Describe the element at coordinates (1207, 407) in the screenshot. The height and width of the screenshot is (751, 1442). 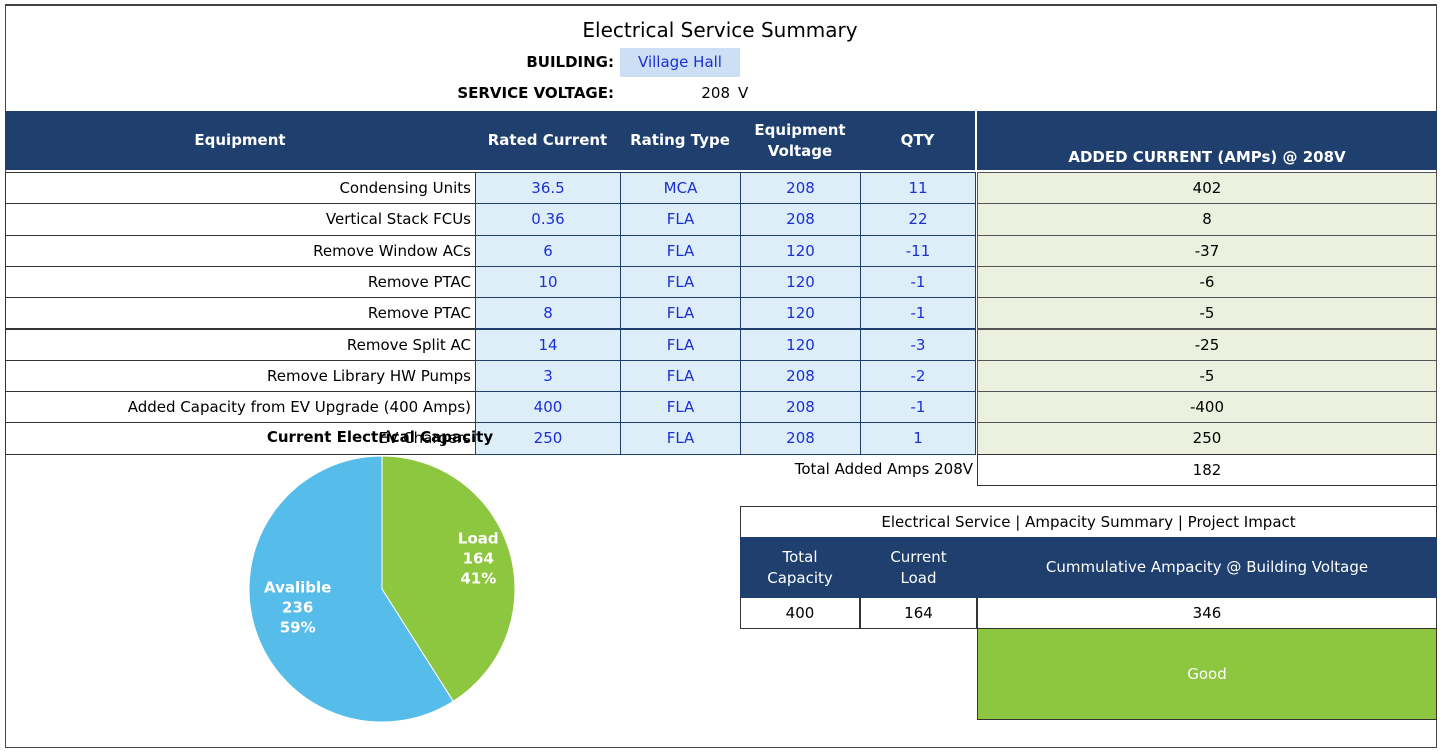
I see `added-current: -400` at that location.